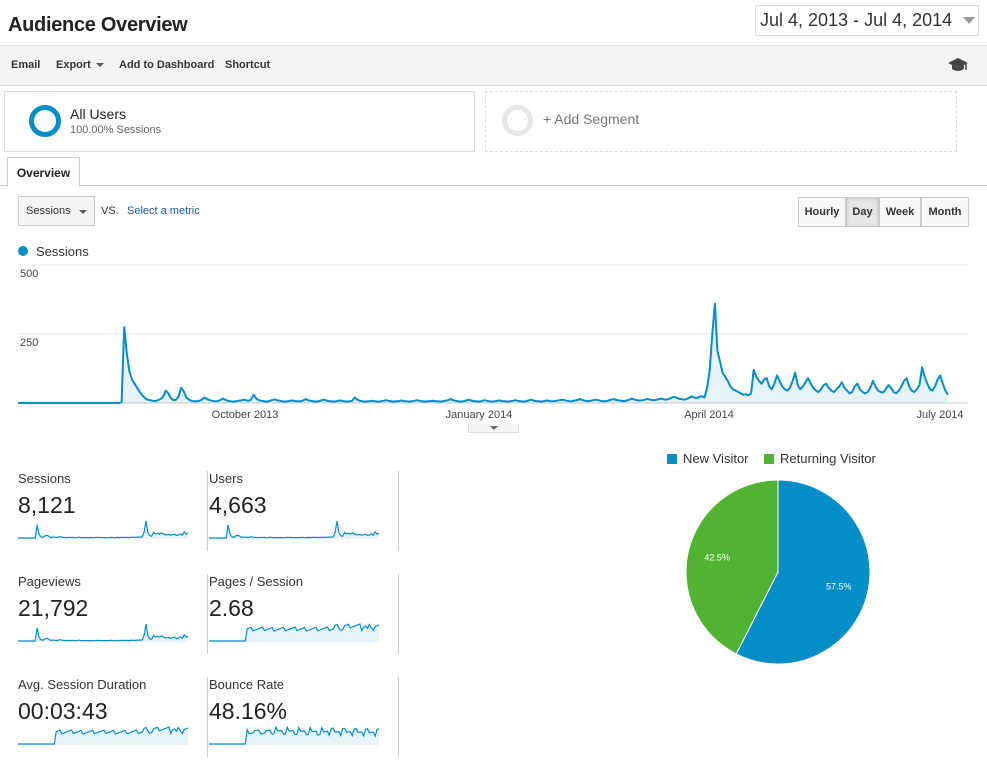 The image size is (987, 761). I want to click on metric-card-users: Users 4,663, so click(304, 511).